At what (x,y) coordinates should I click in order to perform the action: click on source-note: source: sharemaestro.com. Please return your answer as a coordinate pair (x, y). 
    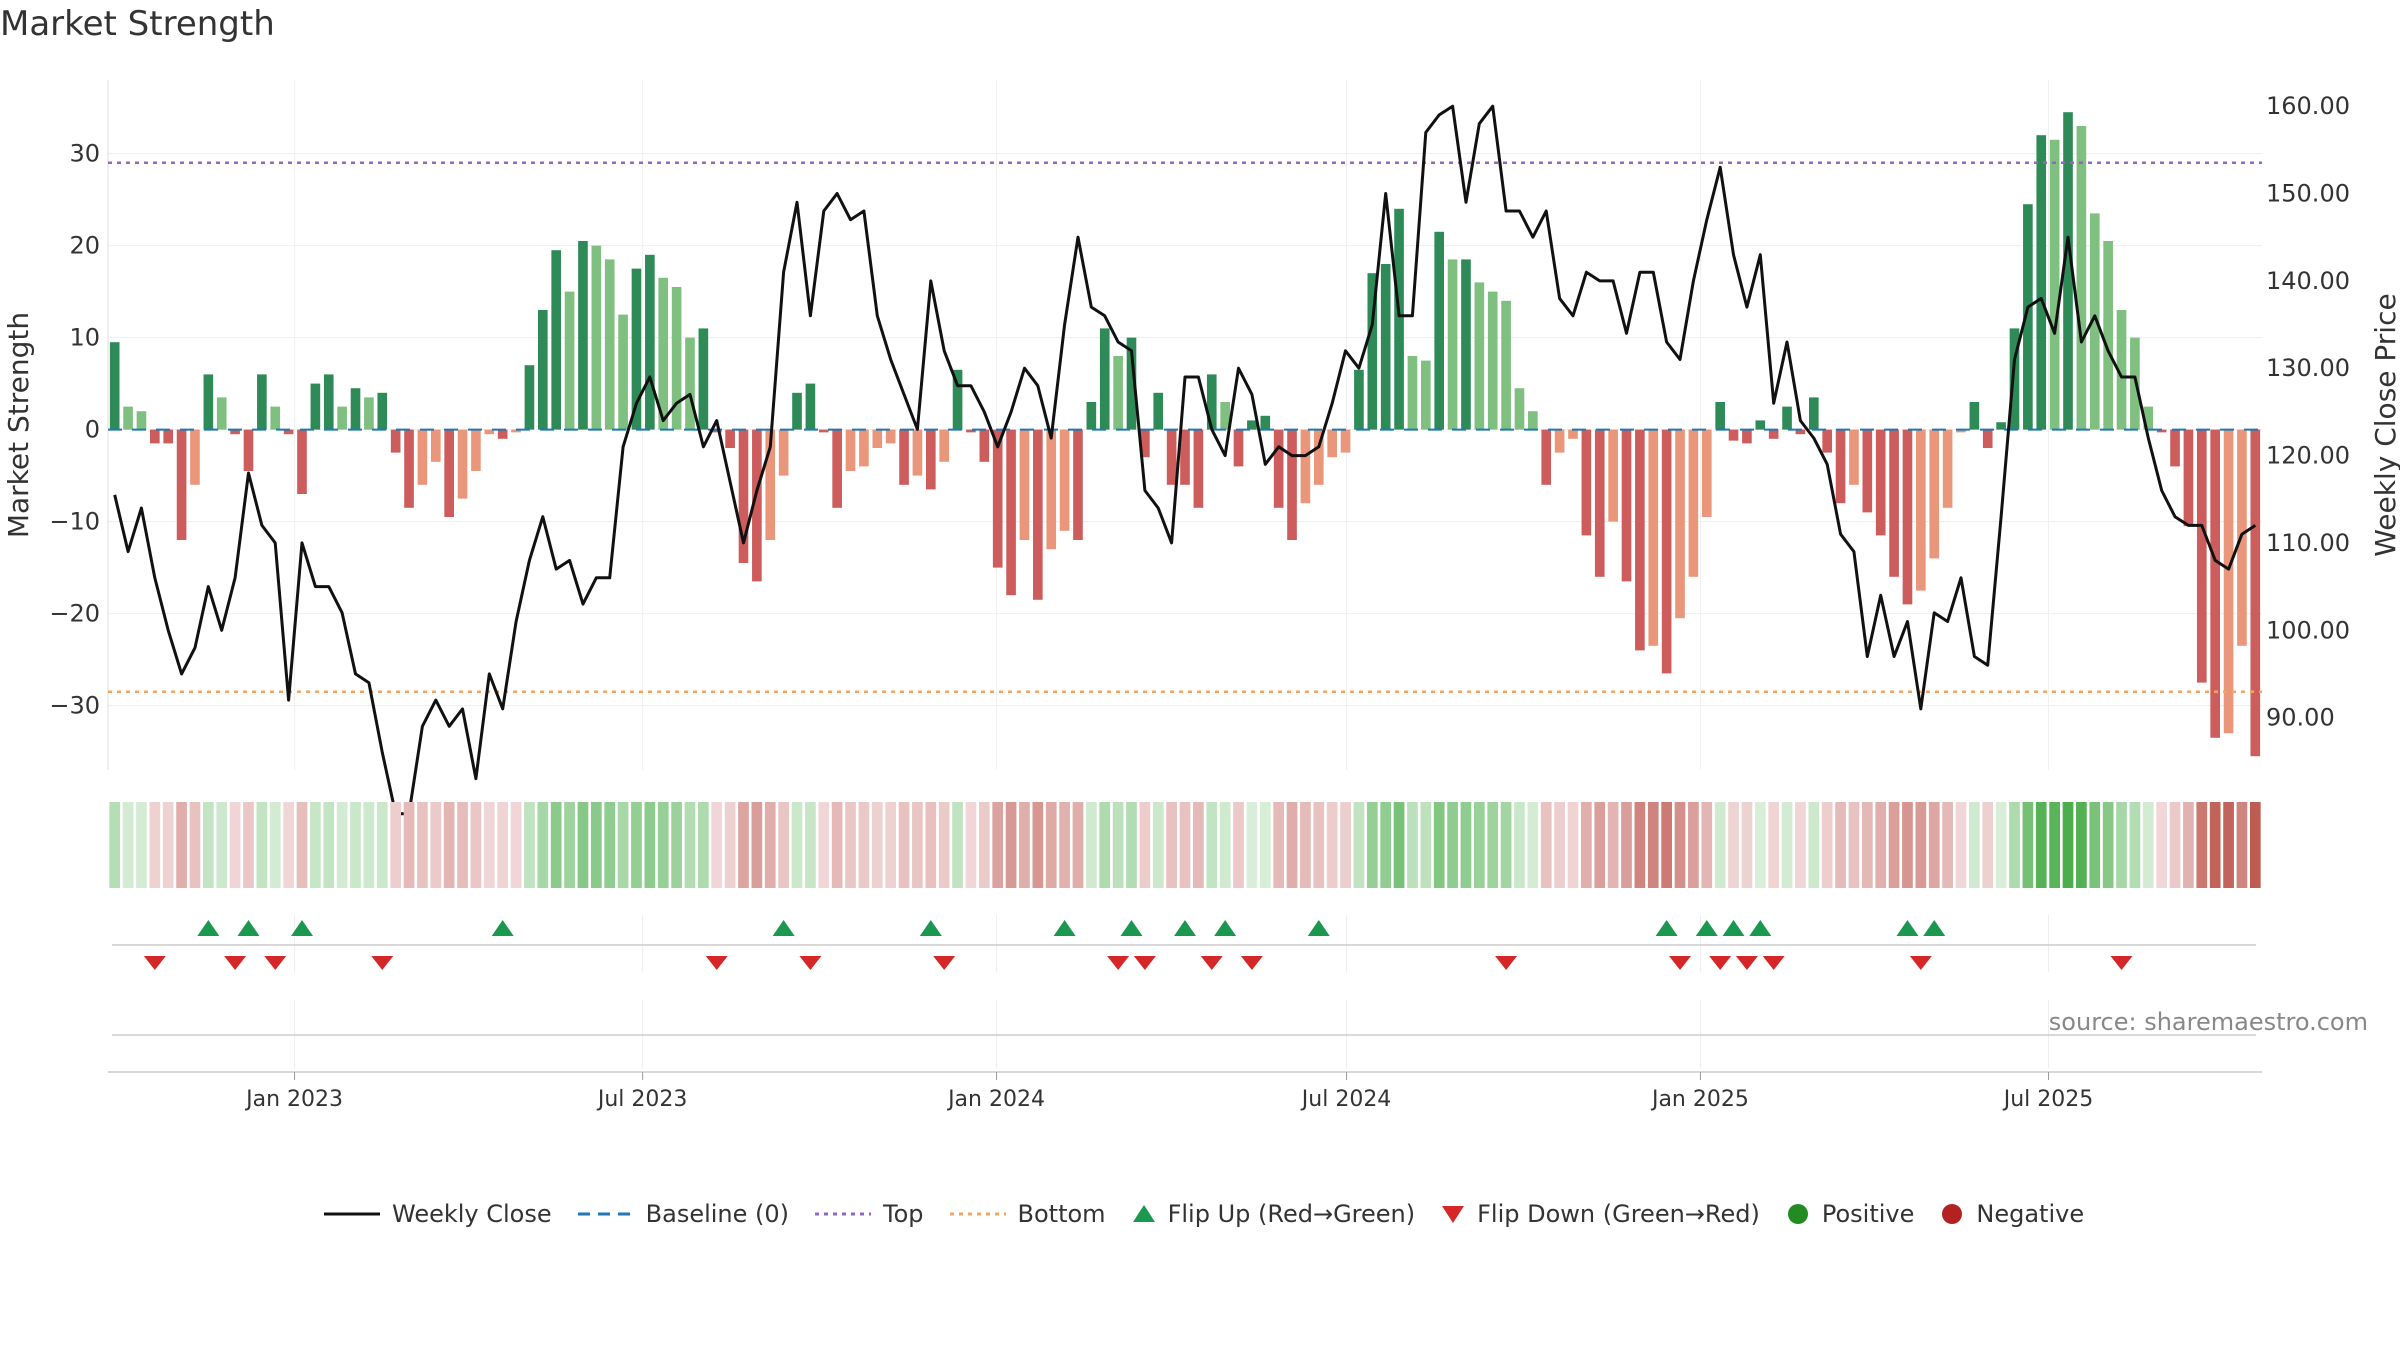
    Looking at the image, I should click on (2208, 1022).